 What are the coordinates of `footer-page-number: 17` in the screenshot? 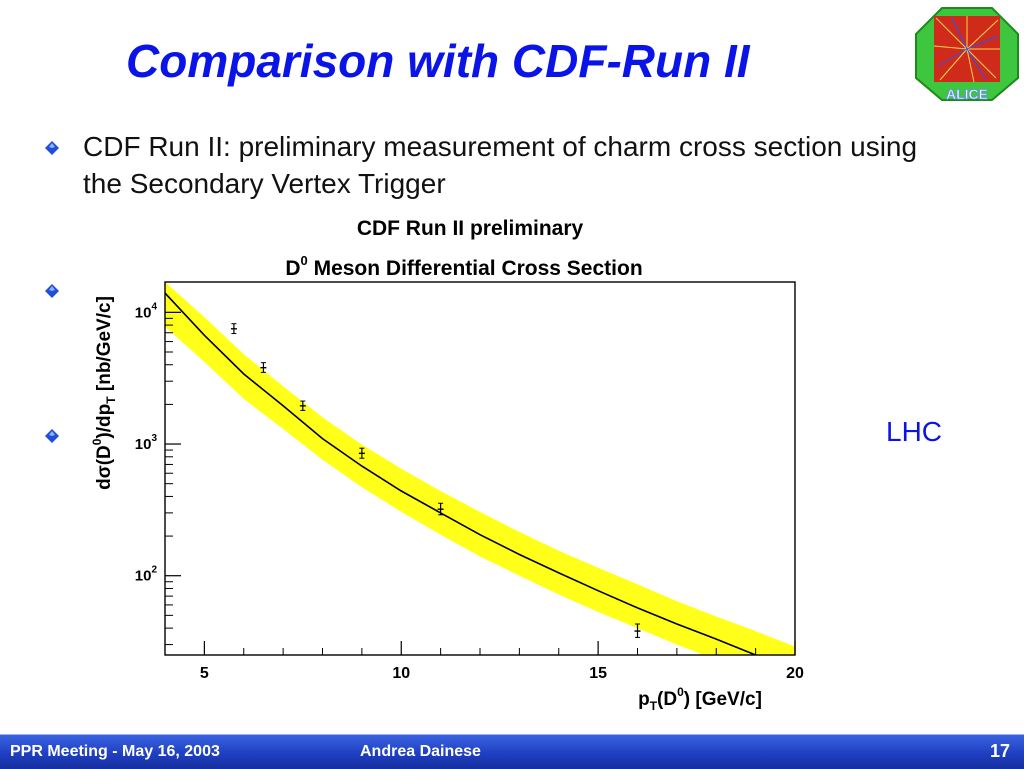 It's located at (999, 751).